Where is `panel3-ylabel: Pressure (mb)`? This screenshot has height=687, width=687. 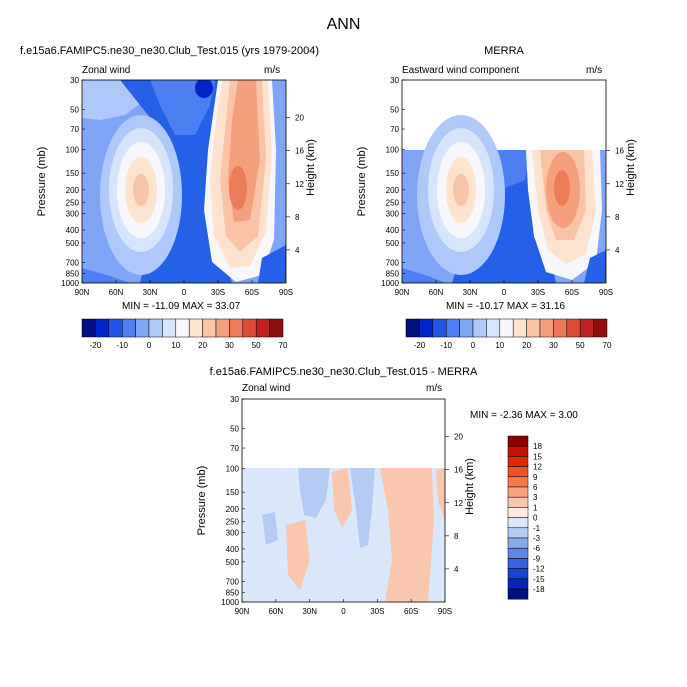
panel3-ylabel: Pressure (mb) is located at coordinates (202, 501).